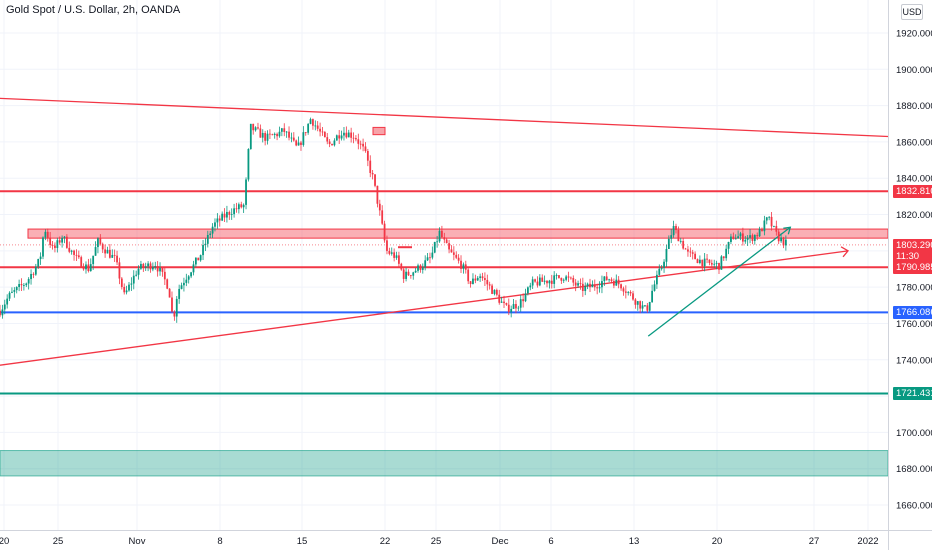  What do you see at coordinates (137, 541) in the screenshot?
I see `x-tick-label: Nov` at bounding box center [137, 541].